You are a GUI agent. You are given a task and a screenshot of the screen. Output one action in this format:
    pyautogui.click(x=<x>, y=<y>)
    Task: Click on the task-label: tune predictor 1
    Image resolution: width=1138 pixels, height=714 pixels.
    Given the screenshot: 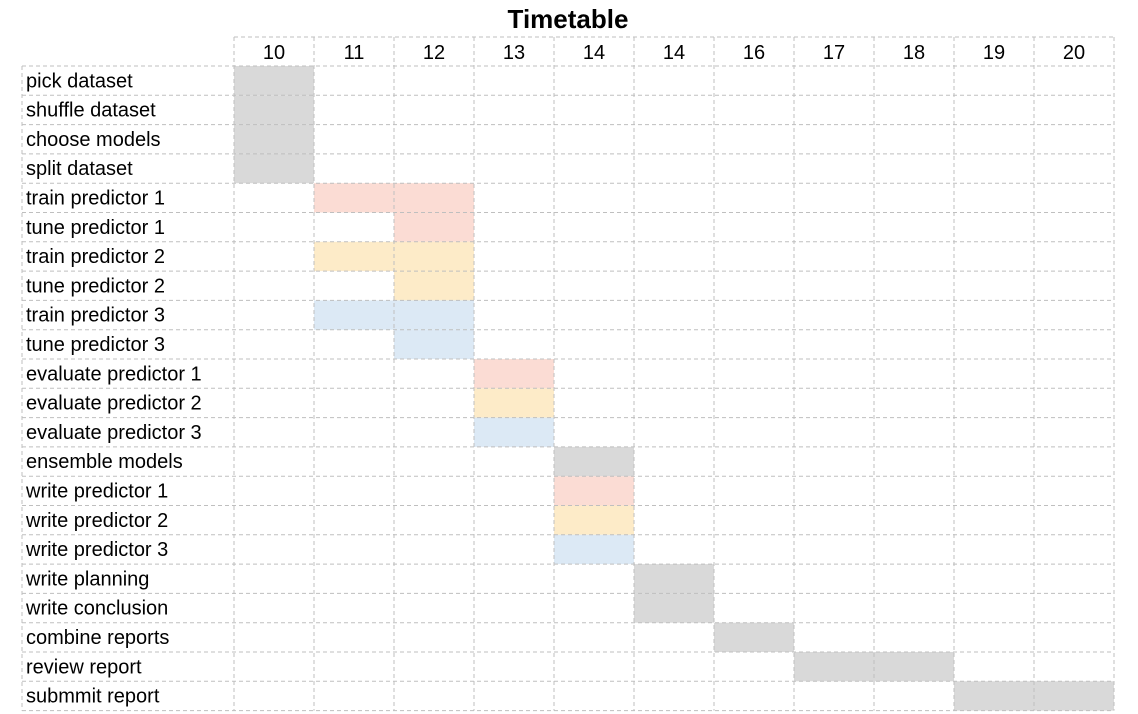 What is the action you would take?
    pyautogui.click(x=95, y=228)
    